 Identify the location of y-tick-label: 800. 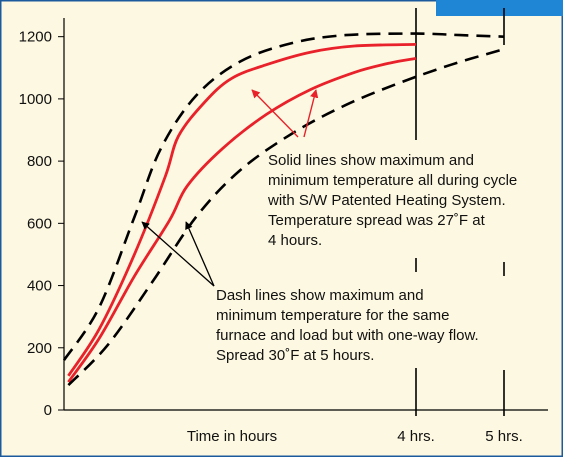
(39, 161).